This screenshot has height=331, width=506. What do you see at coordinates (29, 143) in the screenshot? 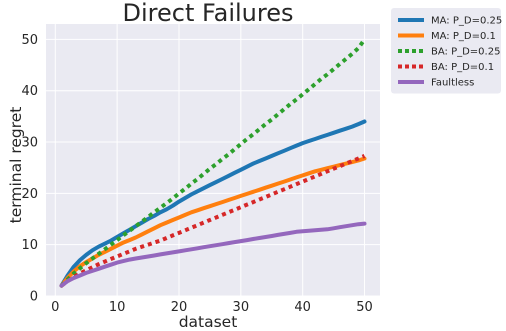
I see `y-tick-label: 30` at bounding box center [29, 143].